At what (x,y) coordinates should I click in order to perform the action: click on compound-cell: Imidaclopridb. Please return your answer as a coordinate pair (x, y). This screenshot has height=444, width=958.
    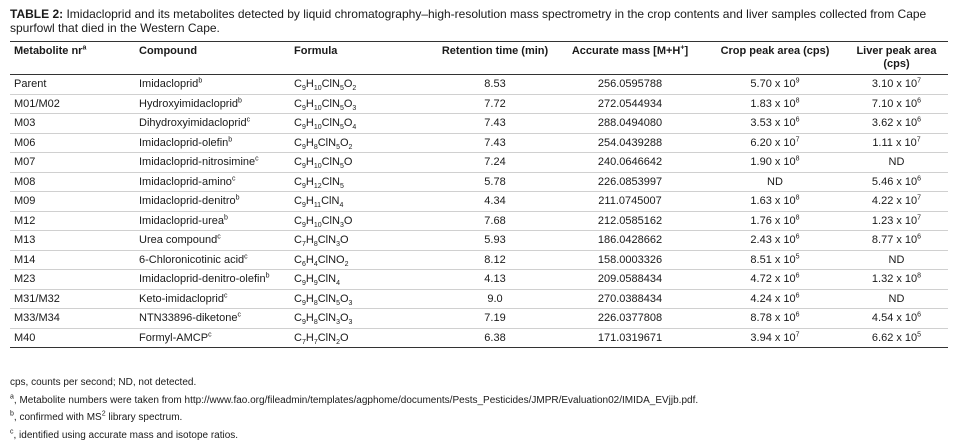
    Looking at the image, I should click on (212, 85).